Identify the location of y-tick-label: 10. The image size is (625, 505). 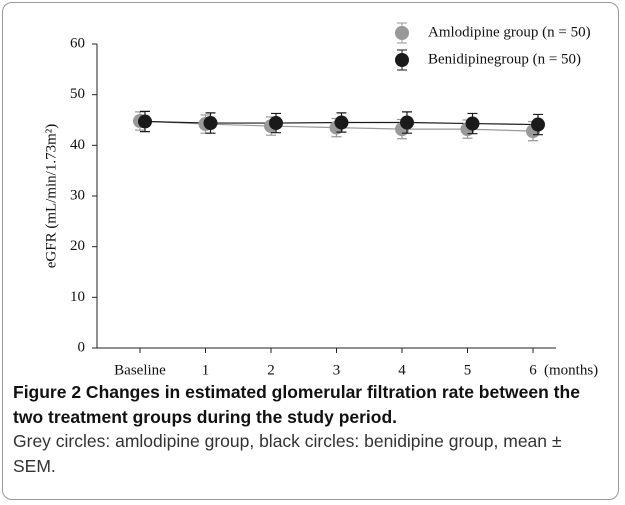
(77, 297).